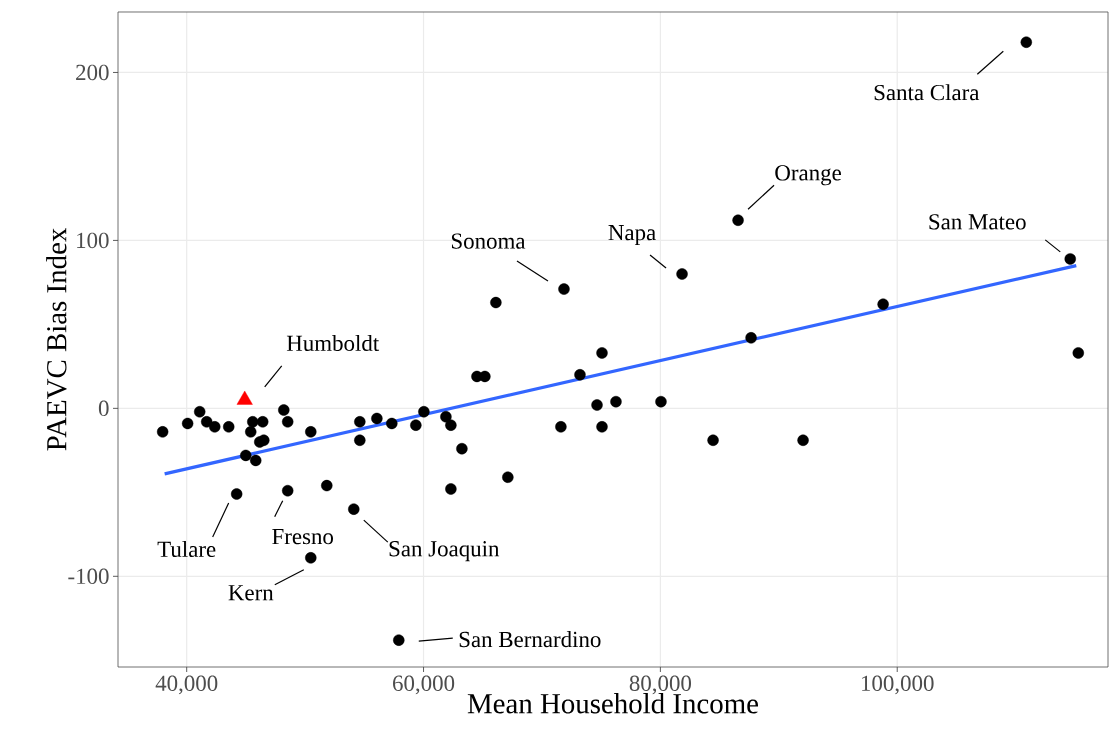 The image size is (1111, 746). What do you see at coordinates (93, 240) in the screenshot?
I see `y-tick-label: 100` at bounding box center [93, 240].